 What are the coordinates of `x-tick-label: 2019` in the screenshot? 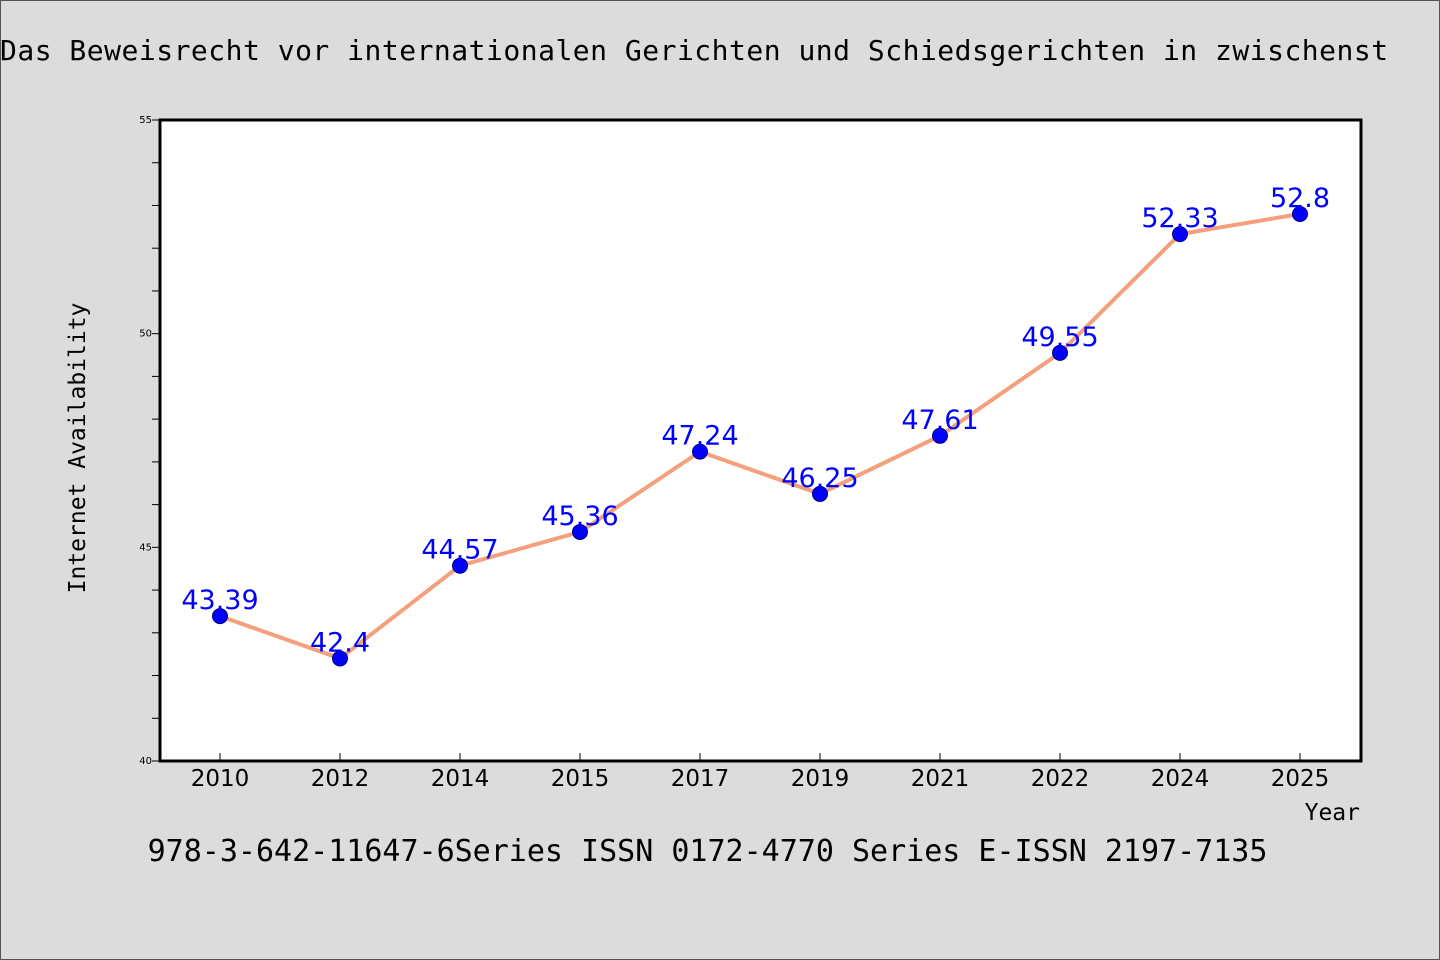 It's located at (820, 779).